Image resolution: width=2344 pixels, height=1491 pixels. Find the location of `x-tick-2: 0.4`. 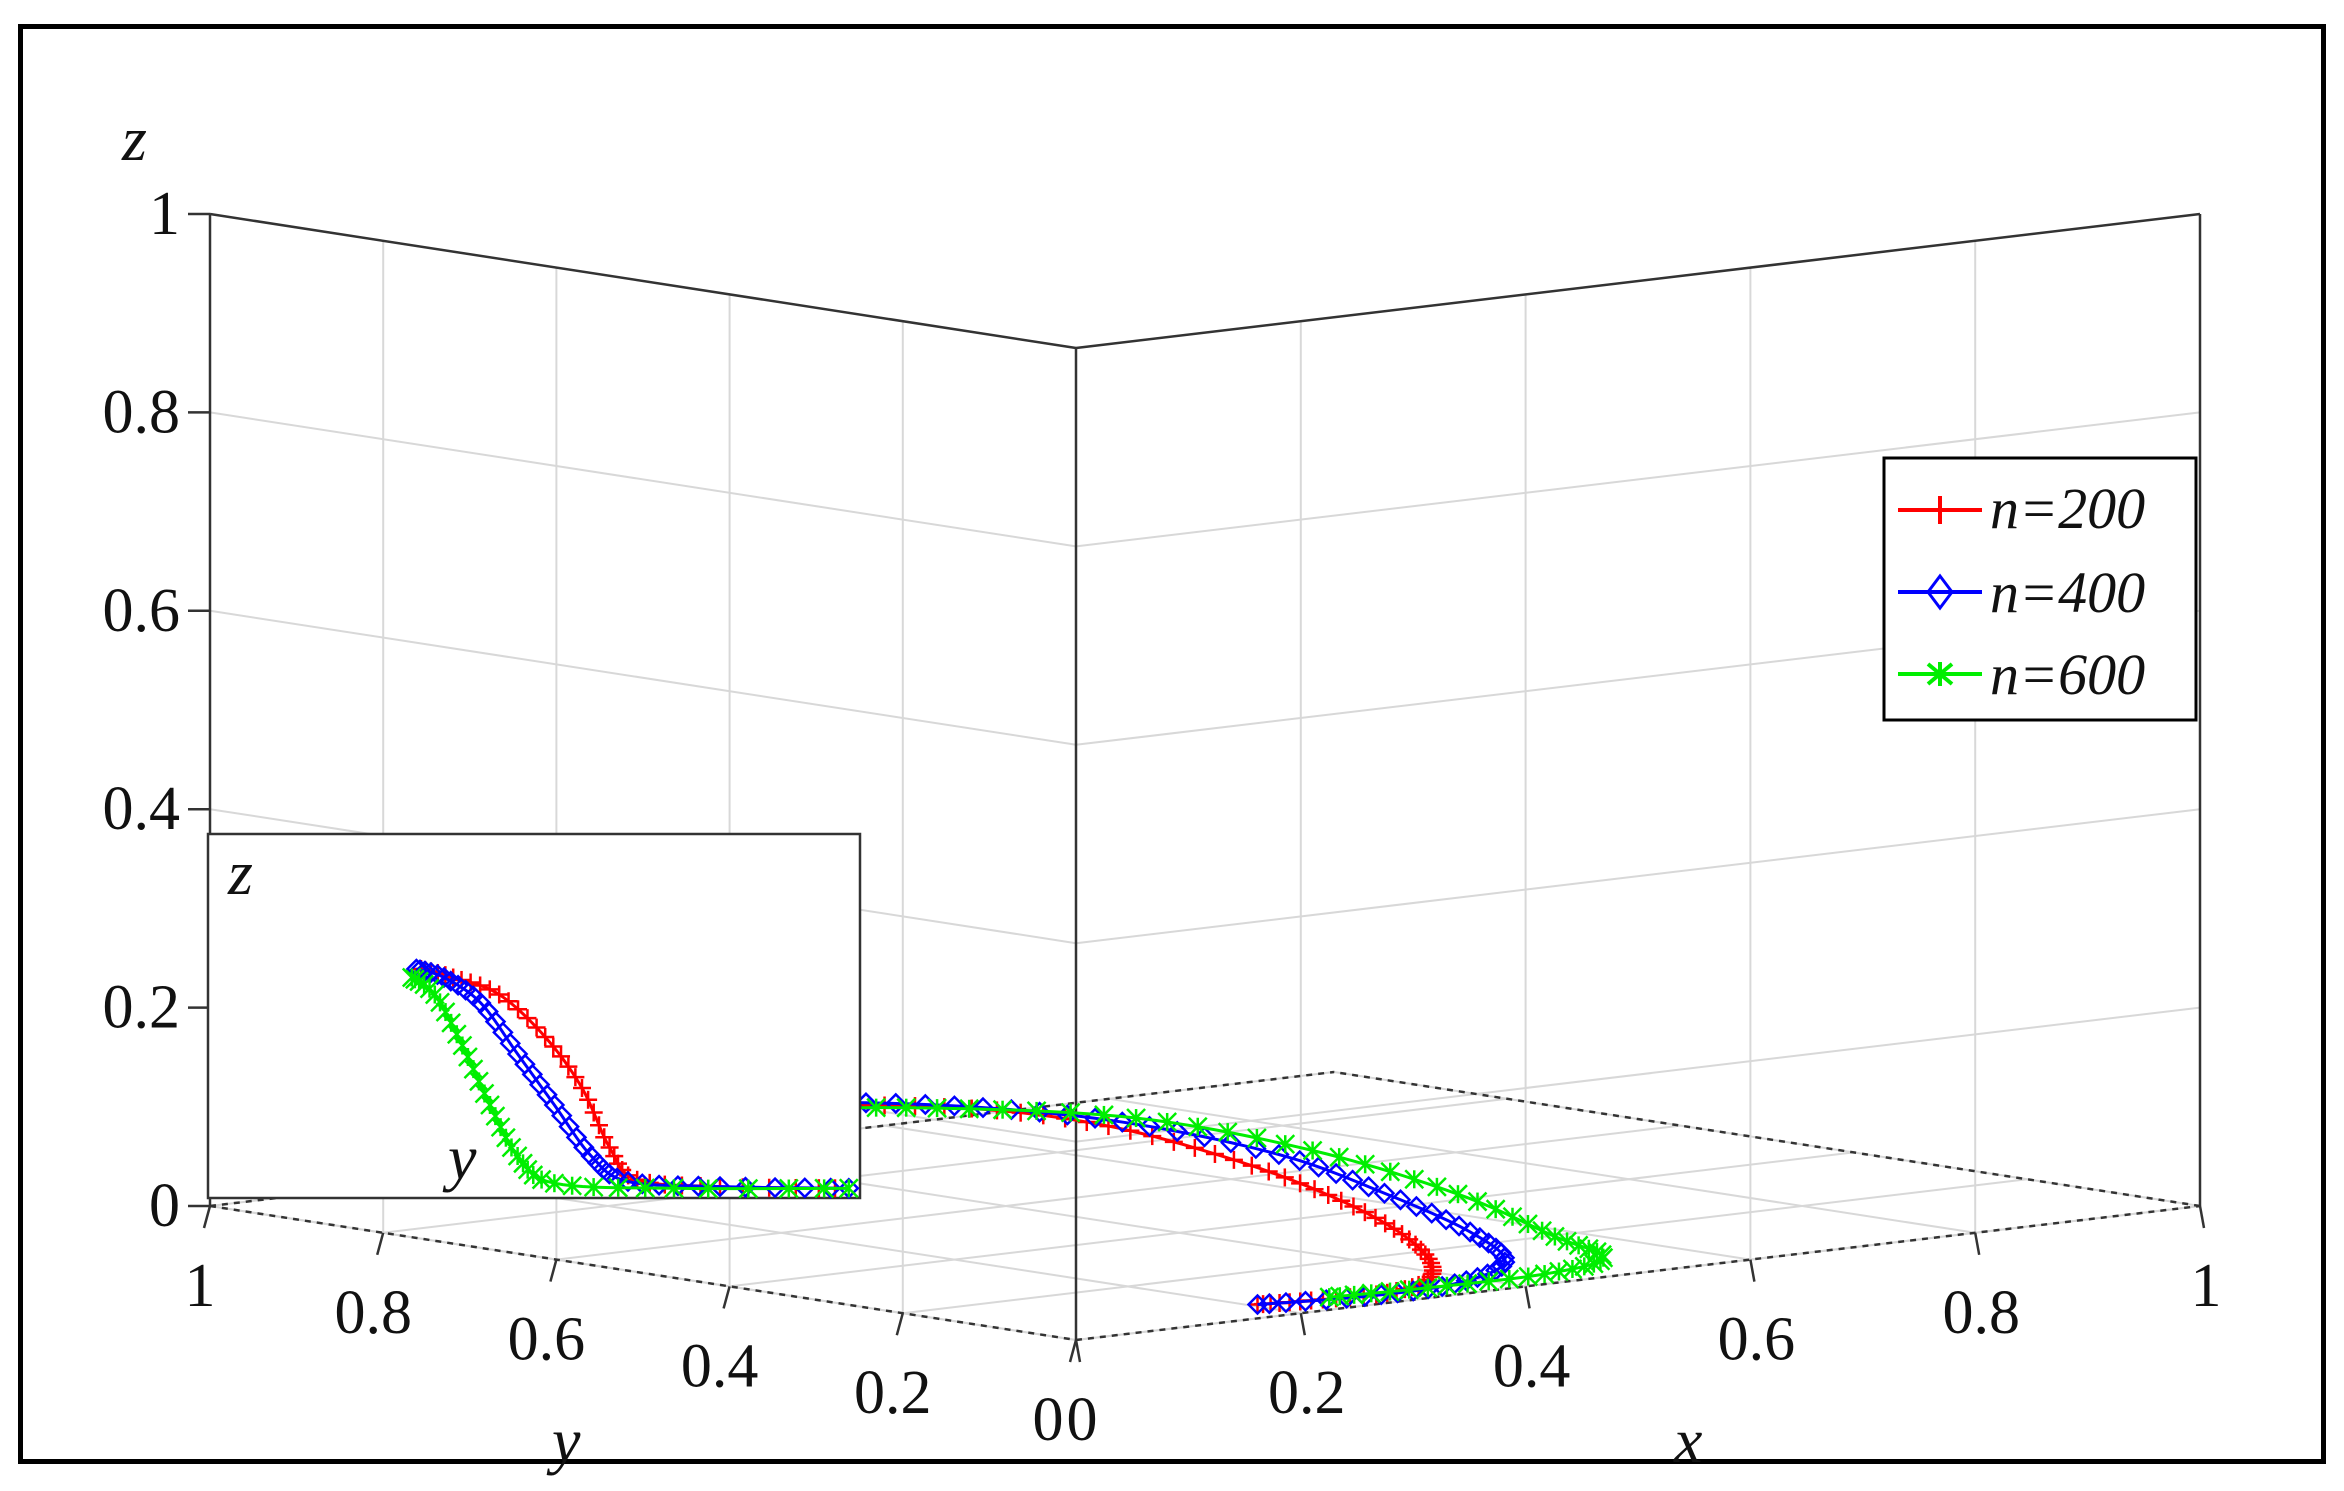

x-tick-2: 0.4 is located at coordinates (1532, 1366).